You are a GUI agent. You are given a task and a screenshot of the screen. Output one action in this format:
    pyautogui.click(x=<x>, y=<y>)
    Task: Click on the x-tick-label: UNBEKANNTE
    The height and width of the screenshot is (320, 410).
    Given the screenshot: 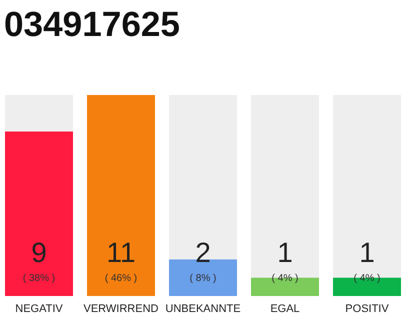 What is the action you would take?
    pyautogui.click(x=203, y=309)
    